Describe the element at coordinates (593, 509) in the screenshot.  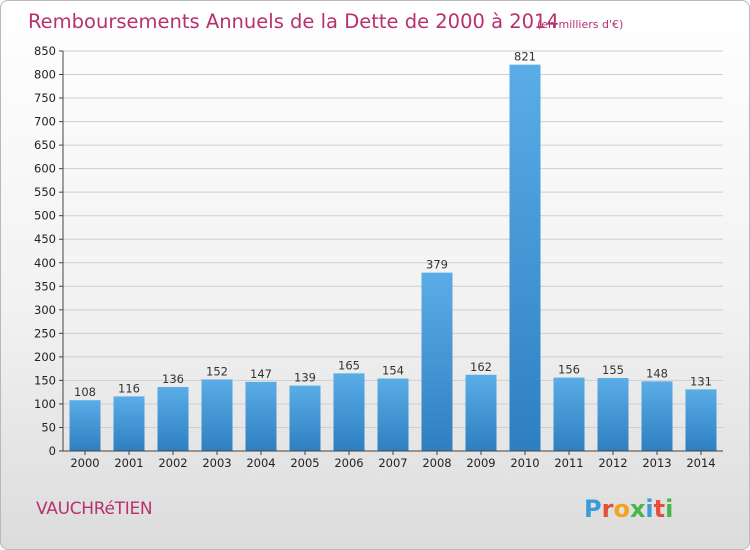
I see `logo-letter: P` at that location.